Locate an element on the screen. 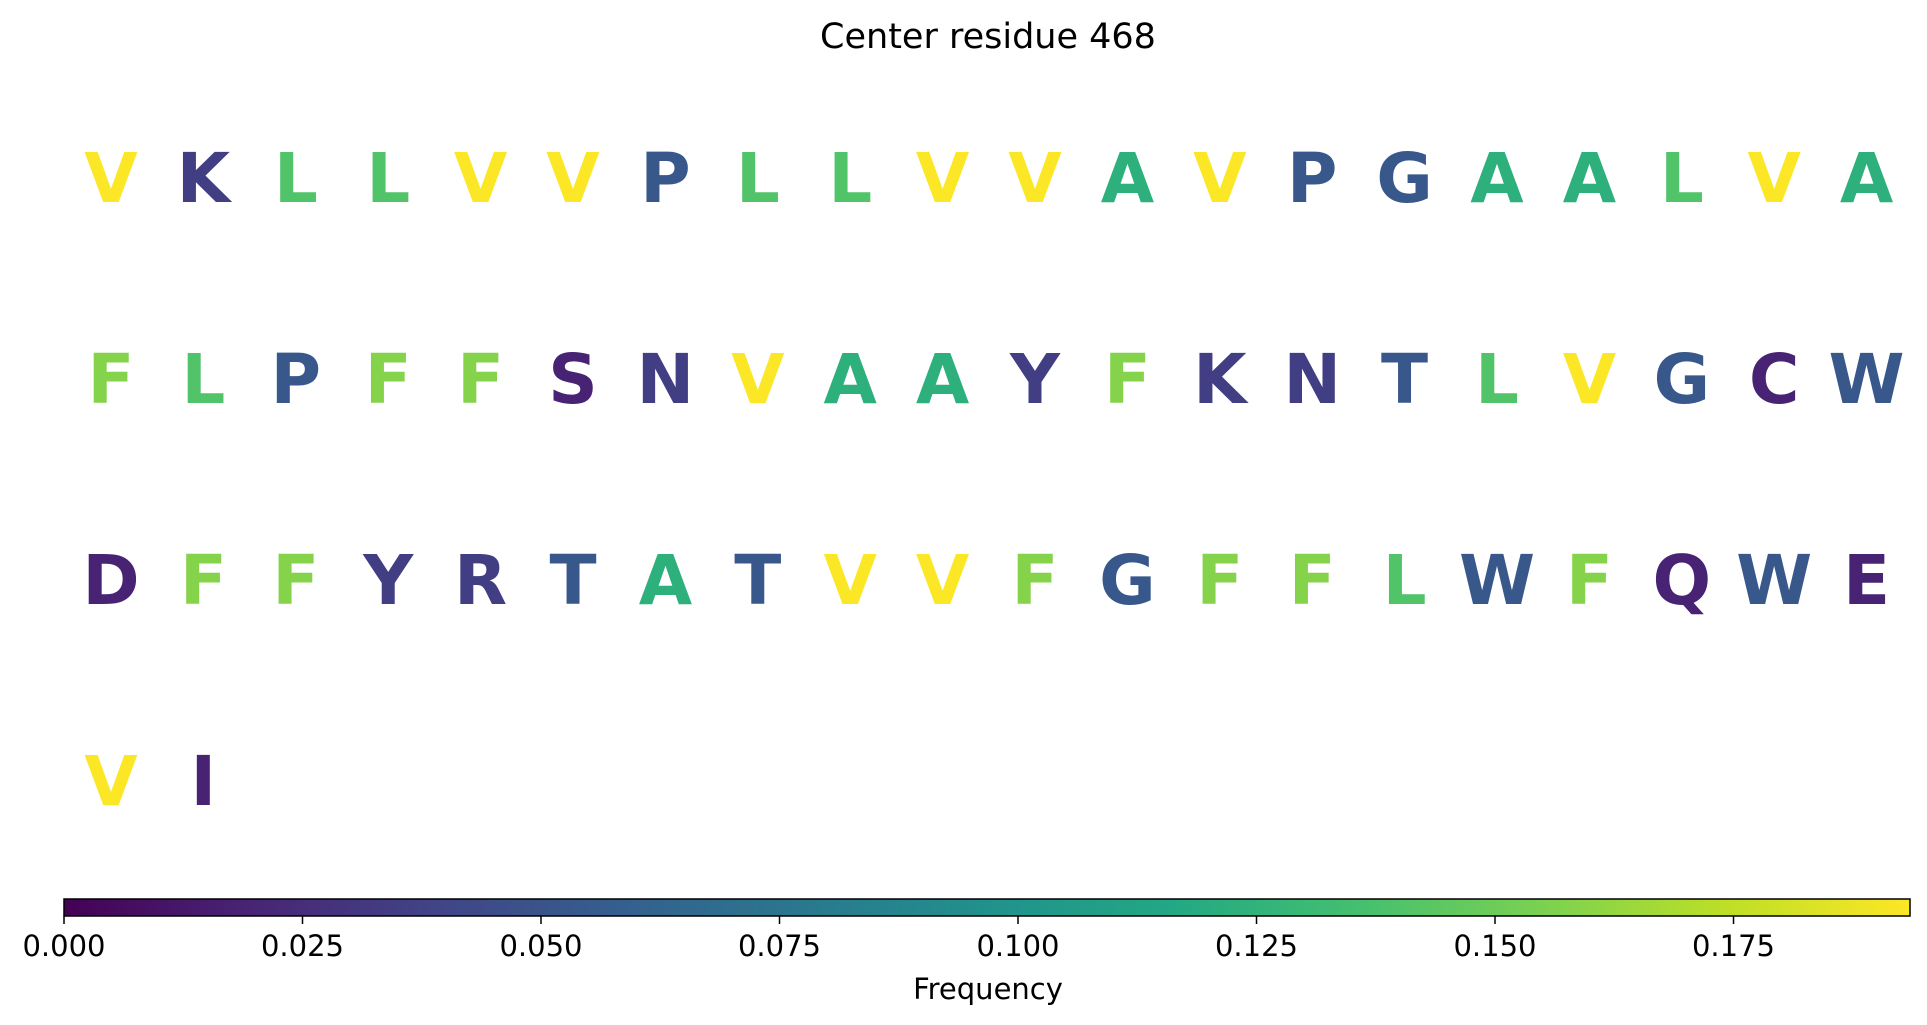  colorbar-tick-label: 0.000 is located at coordinates (63, 946).